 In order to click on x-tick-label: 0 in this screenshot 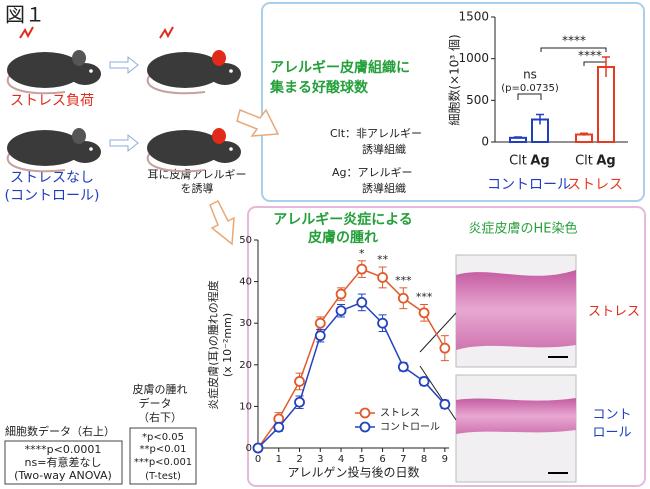, I will do `click(258, 459)`.